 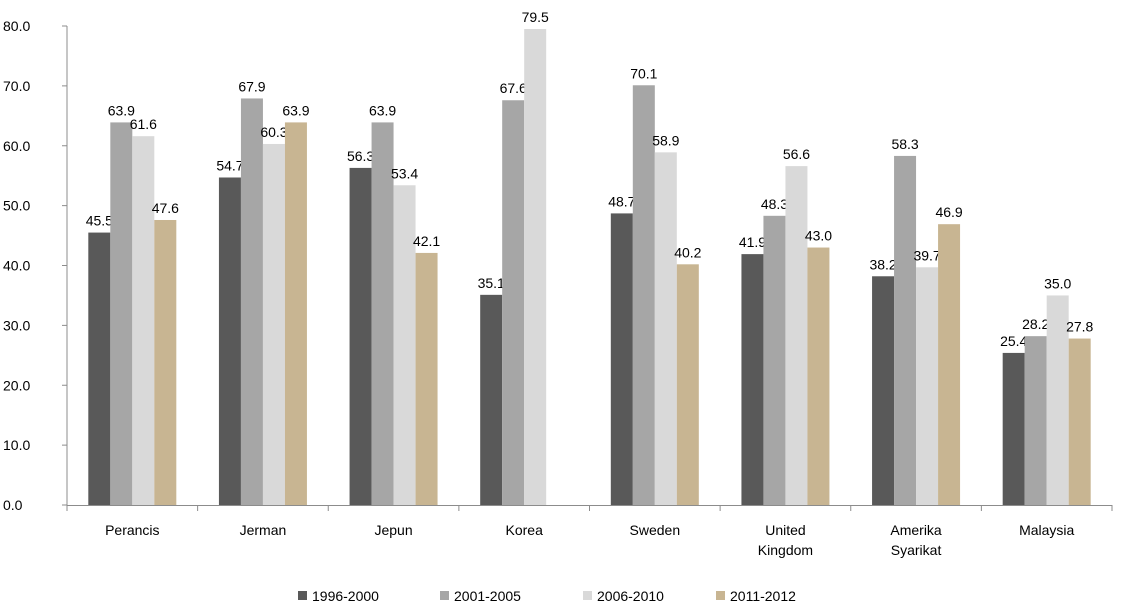 What do you see at coordinates (487, 596) in the screenshot?
I see `legend-label: 2001-2005` at bounding box center [487, 596].